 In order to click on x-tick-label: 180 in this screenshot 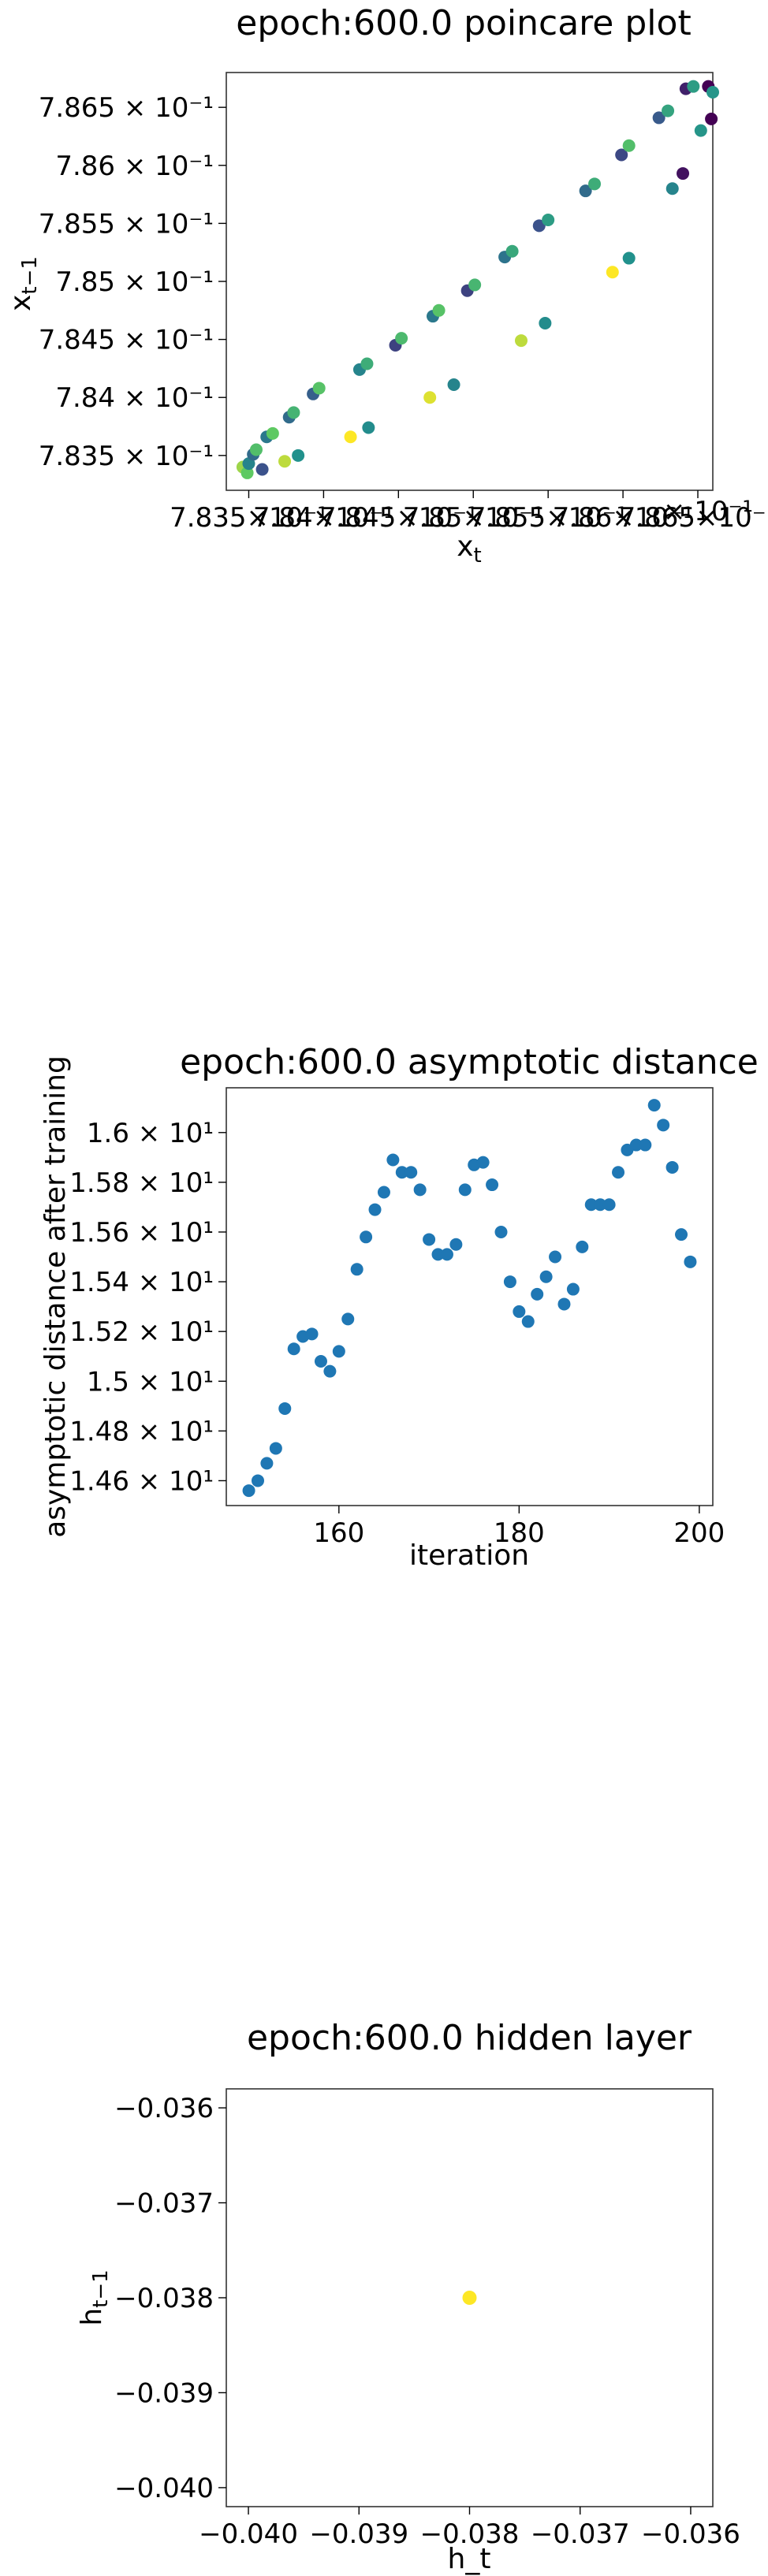, I will do `click(519, 1533)`.